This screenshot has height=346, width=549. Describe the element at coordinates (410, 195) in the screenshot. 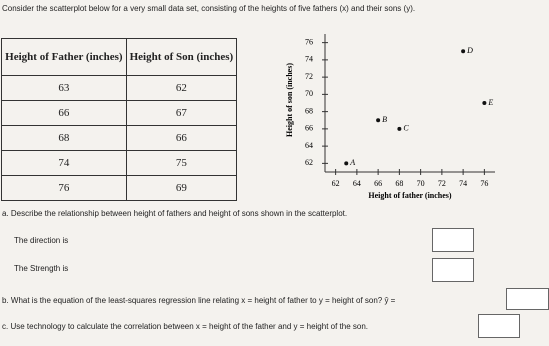

I see `x-axis-label: Height of father (inches)` at that location.